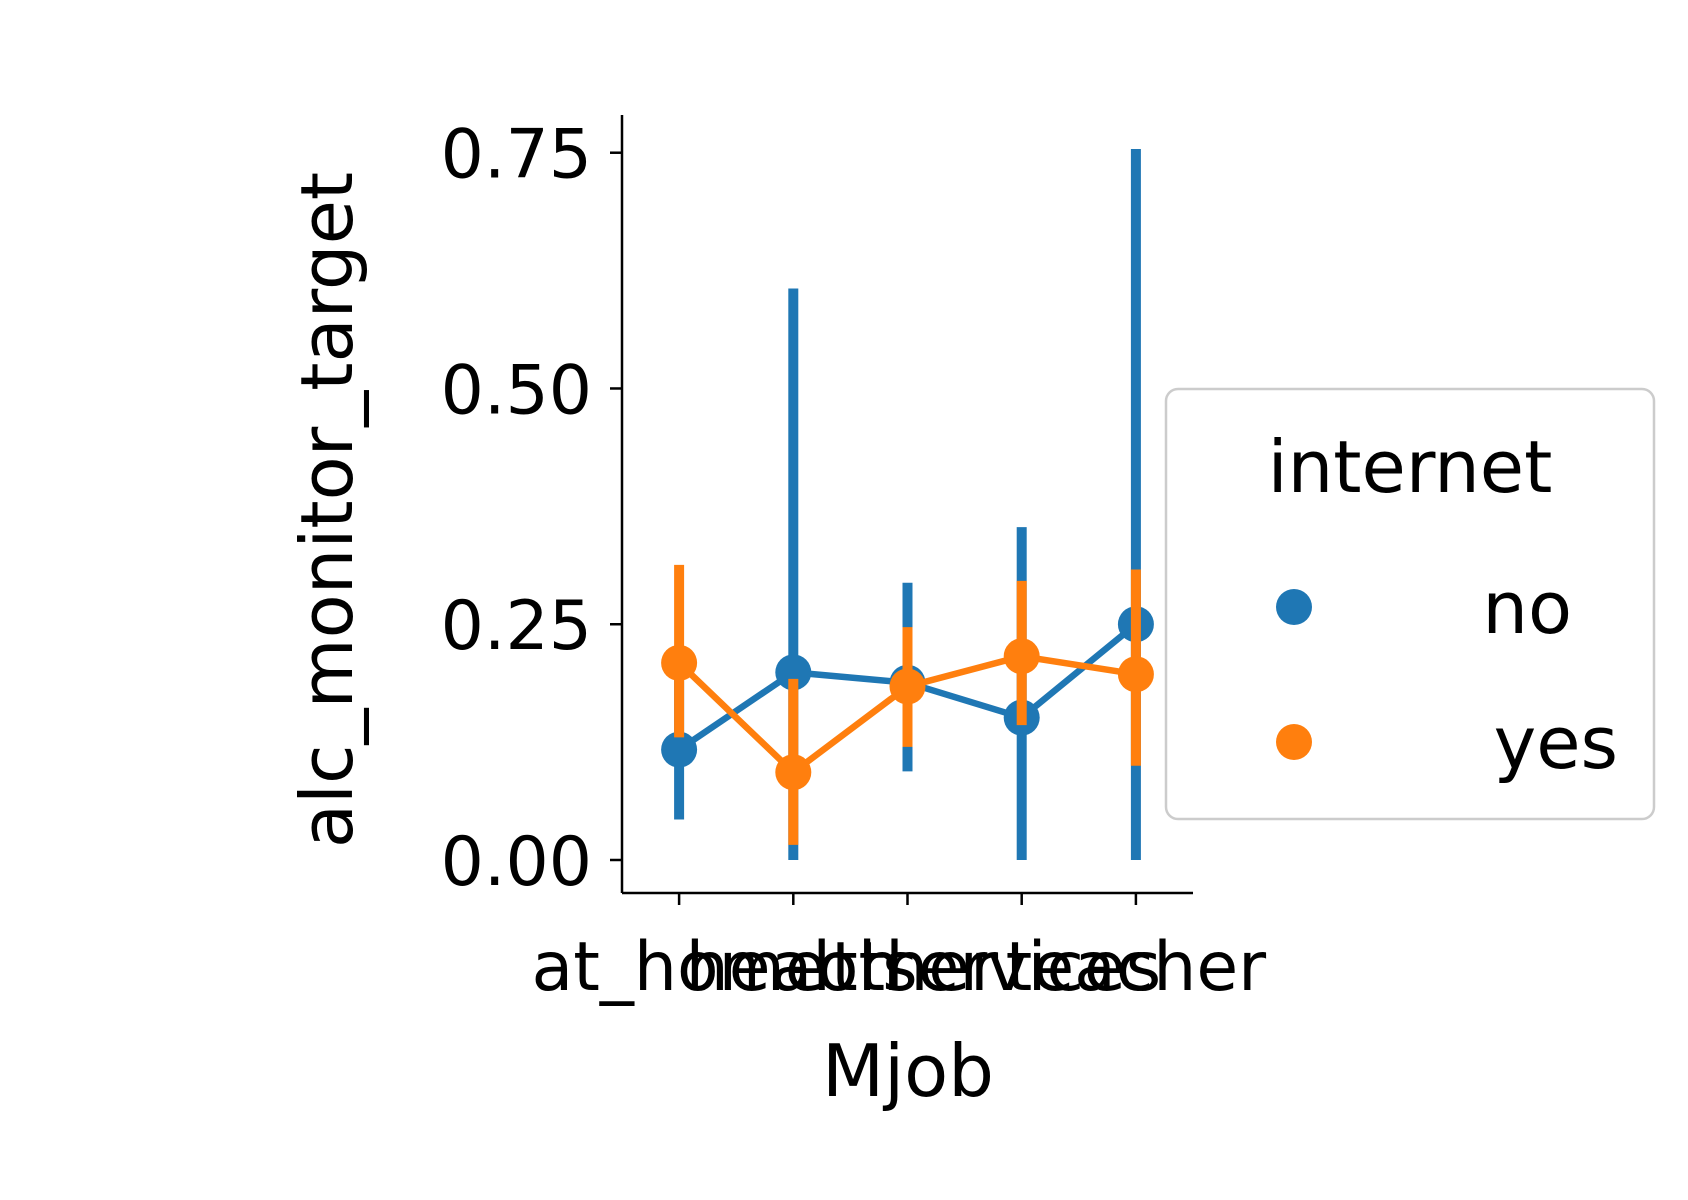  What do you see at coordinates (1527, 608) in the screenshot?
I see `legend-label-no: no` at bounding box center [1527, 608].